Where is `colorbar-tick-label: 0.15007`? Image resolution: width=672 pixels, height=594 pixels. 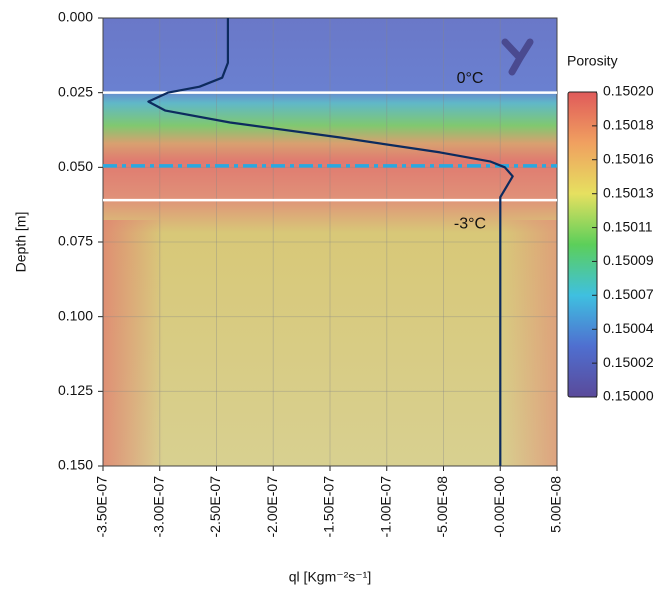
colorbar-tick-label: 0.15007 is located at coordinates (628, 294).